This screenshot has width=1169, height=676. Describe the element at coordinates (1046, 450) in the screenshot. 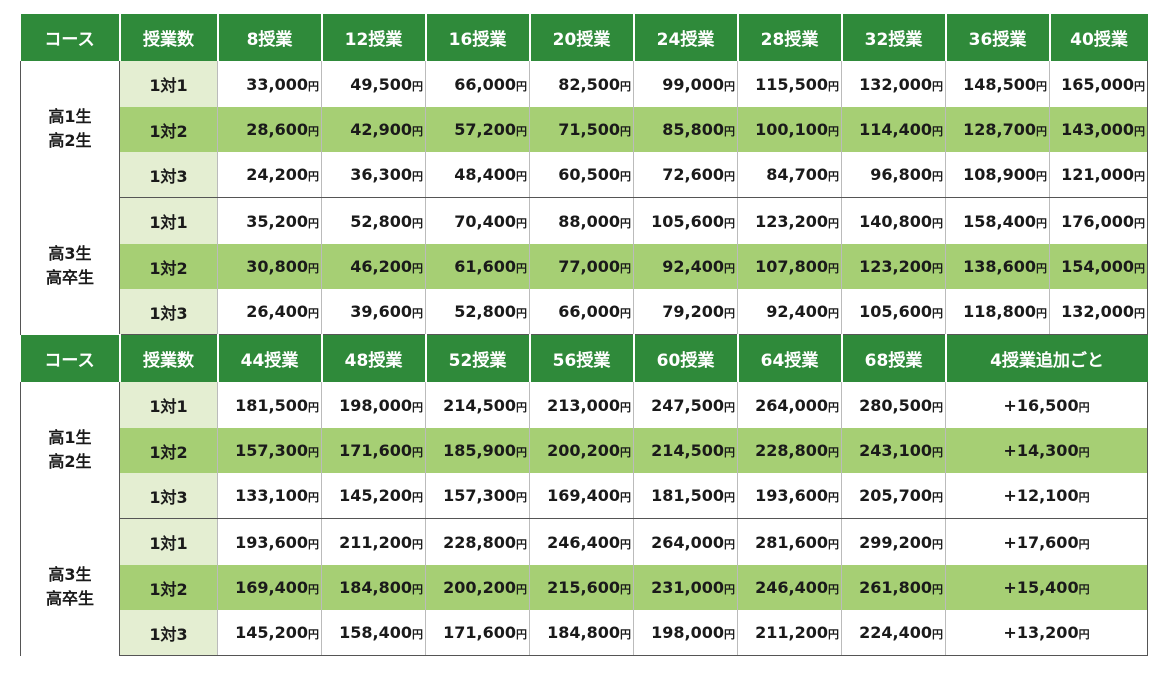

I see `addon-price-cell: +14,300円` at that location.